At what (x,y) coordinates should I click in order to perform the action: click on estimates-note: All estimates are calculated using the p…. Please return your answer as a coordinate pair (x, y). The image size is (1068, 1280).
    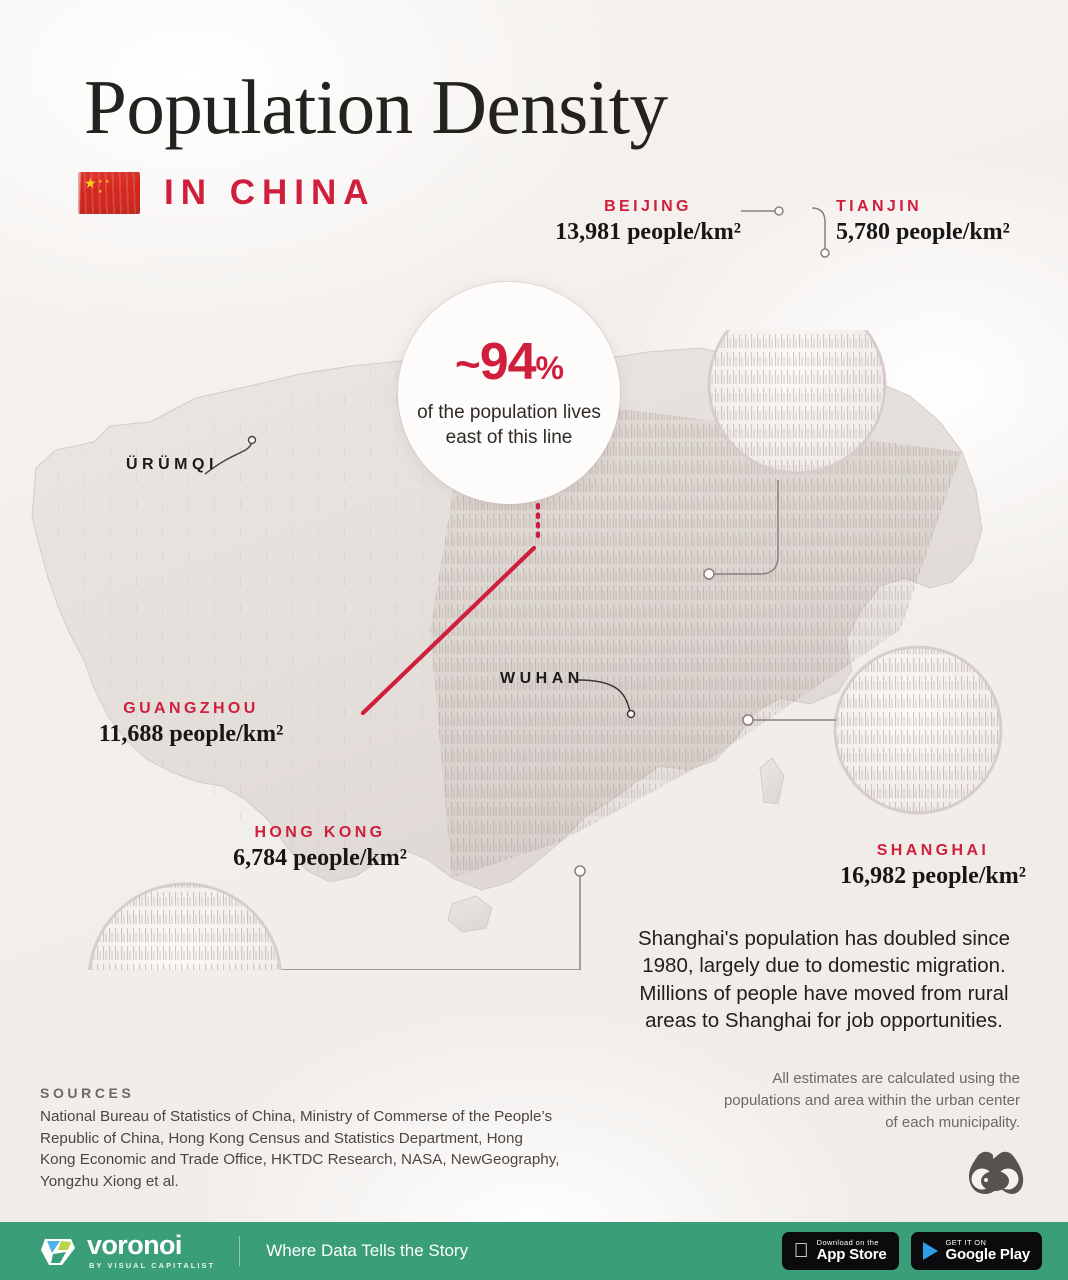
    Looking at the image, I should click on (871, 1100).